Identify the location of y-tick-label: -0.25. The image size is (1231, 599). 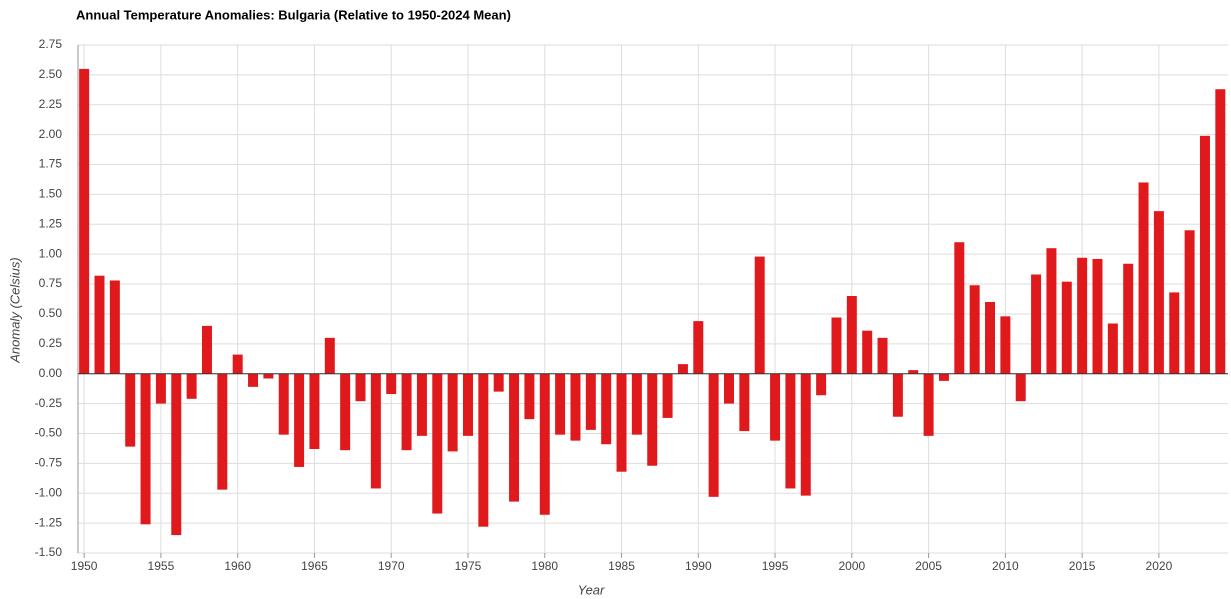
(49, 403).